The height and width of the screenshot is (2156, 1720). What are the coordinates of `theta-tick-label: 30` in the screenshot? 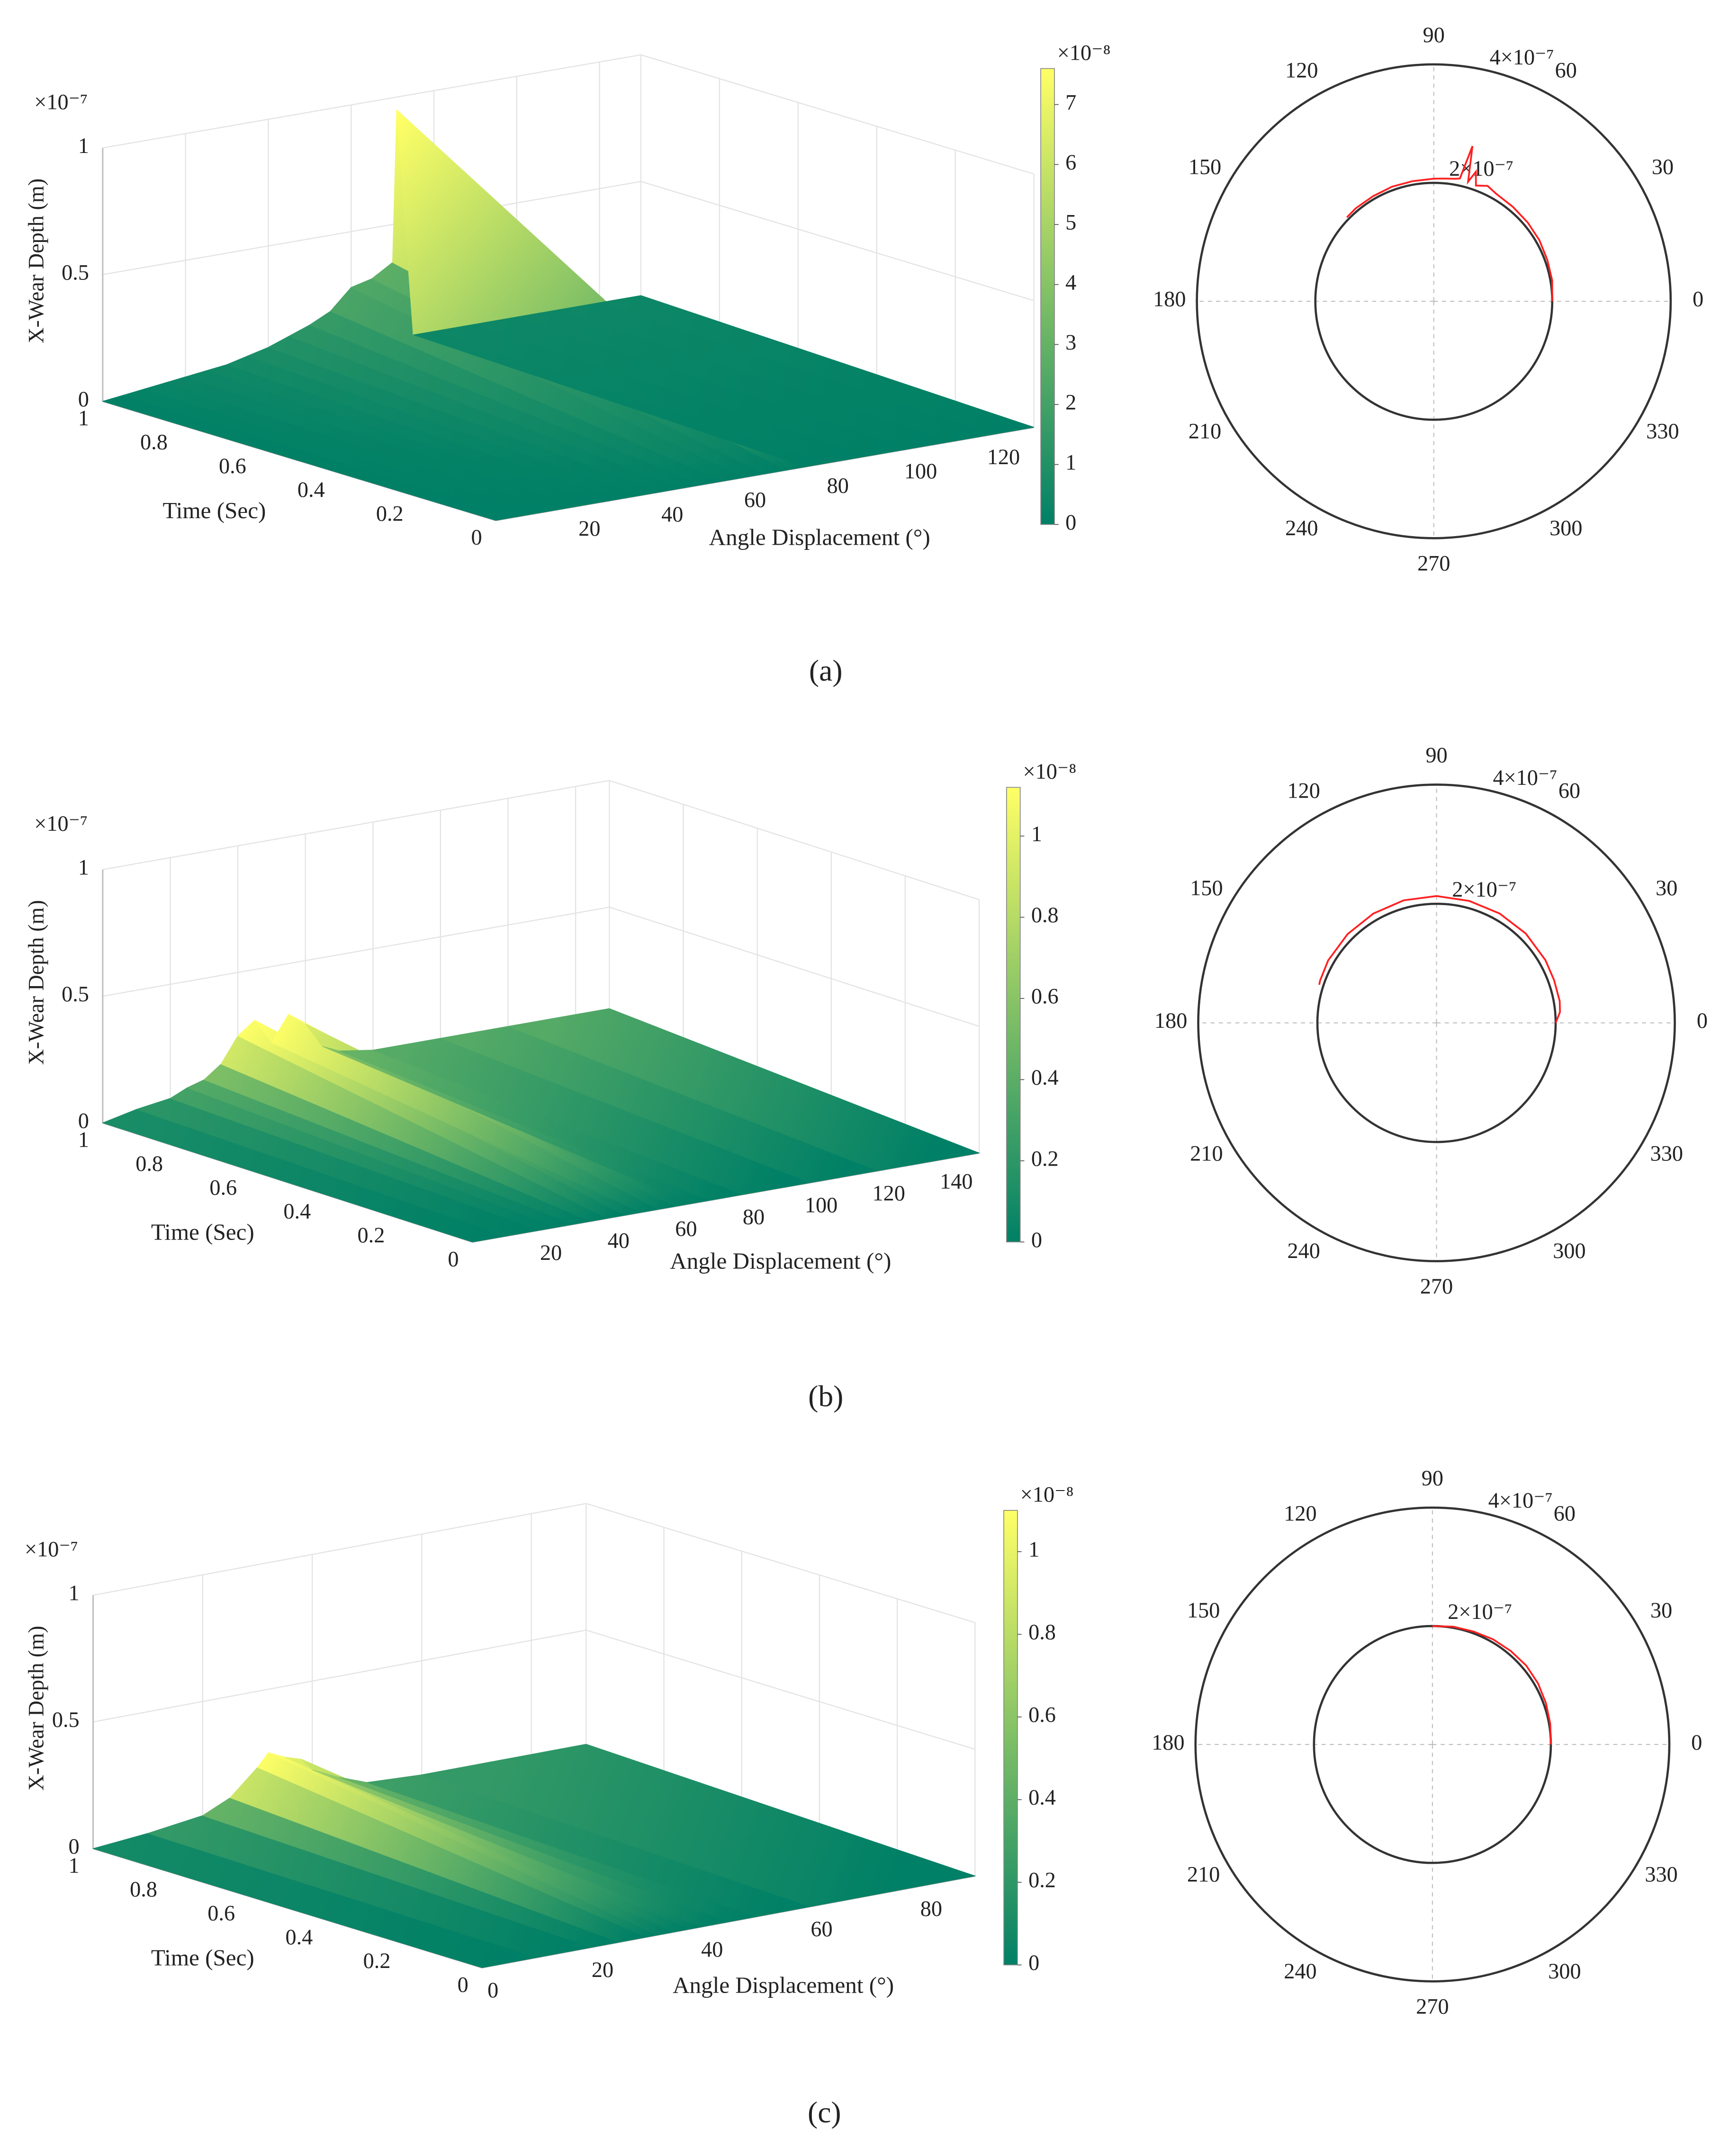 It's located at (1661, 1611).